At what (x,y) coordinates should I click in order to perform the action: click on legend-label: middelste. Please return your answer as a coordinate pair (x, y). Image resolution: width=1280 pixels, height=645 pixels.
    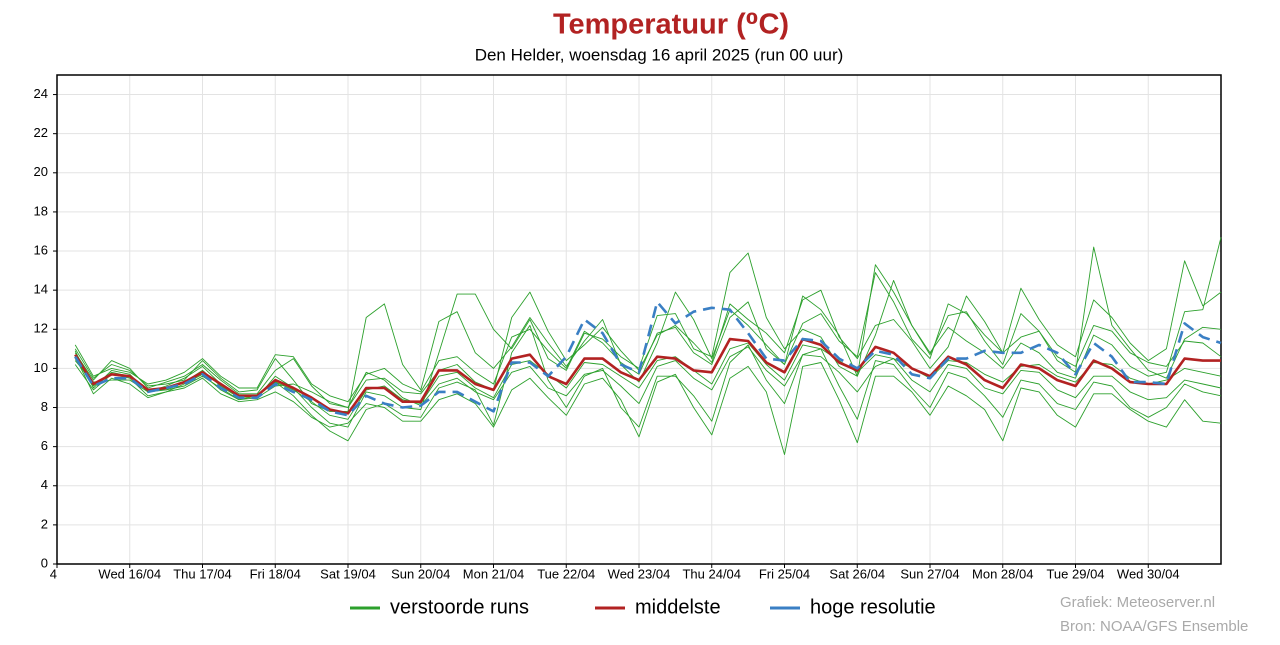
    Looking at the image, I should click on (678, 607).